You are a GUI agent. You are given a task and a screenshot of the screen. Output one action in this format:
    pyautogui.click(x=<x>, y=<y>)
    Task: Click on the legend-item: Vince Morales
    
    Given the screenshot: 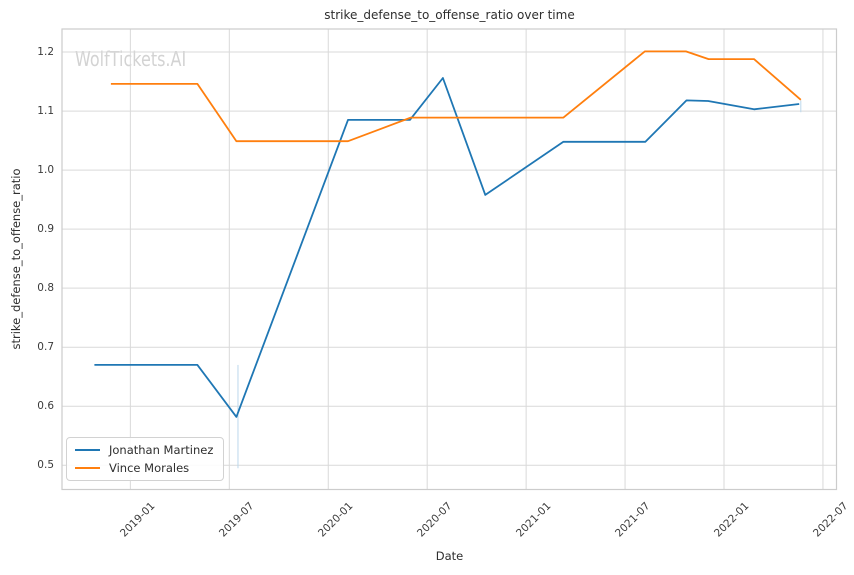 What is the action you would take?
    pyautogui.click(x=145, y=468)
    